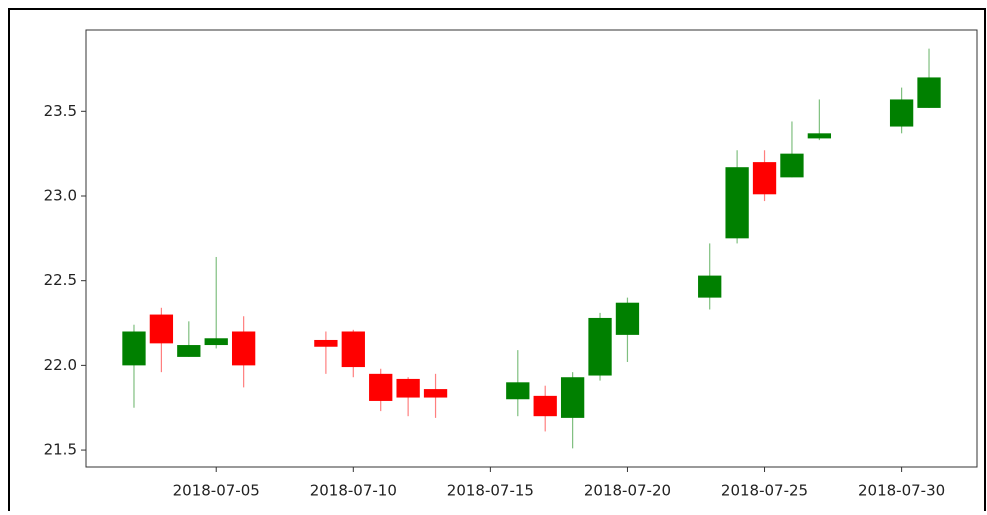  I want to click on x-tick-label: 2018-07-20, so click(627, 491).